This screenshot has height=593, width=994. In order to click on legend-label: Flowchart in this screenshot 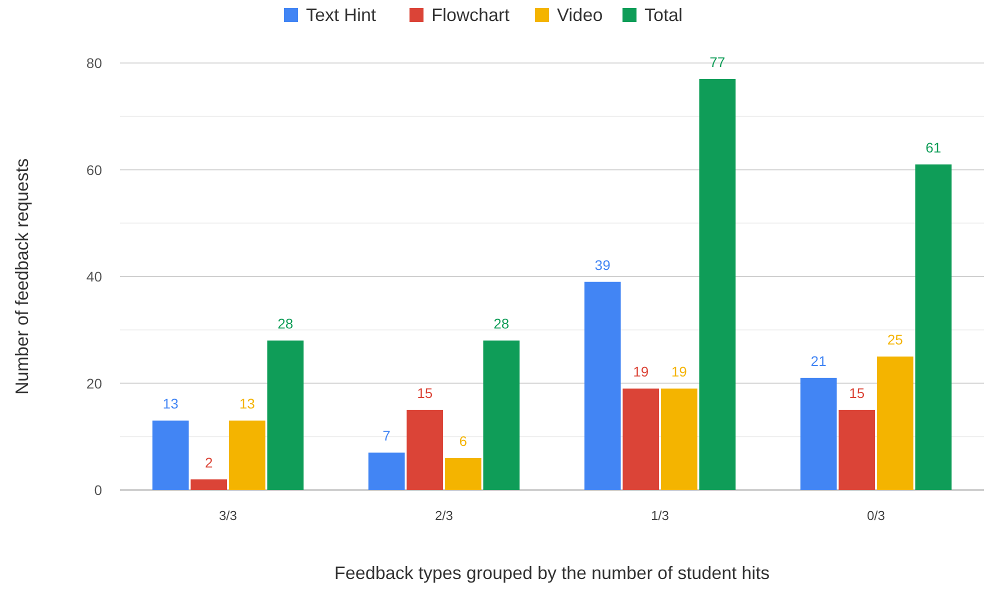, I will do `click(471, 15)`.